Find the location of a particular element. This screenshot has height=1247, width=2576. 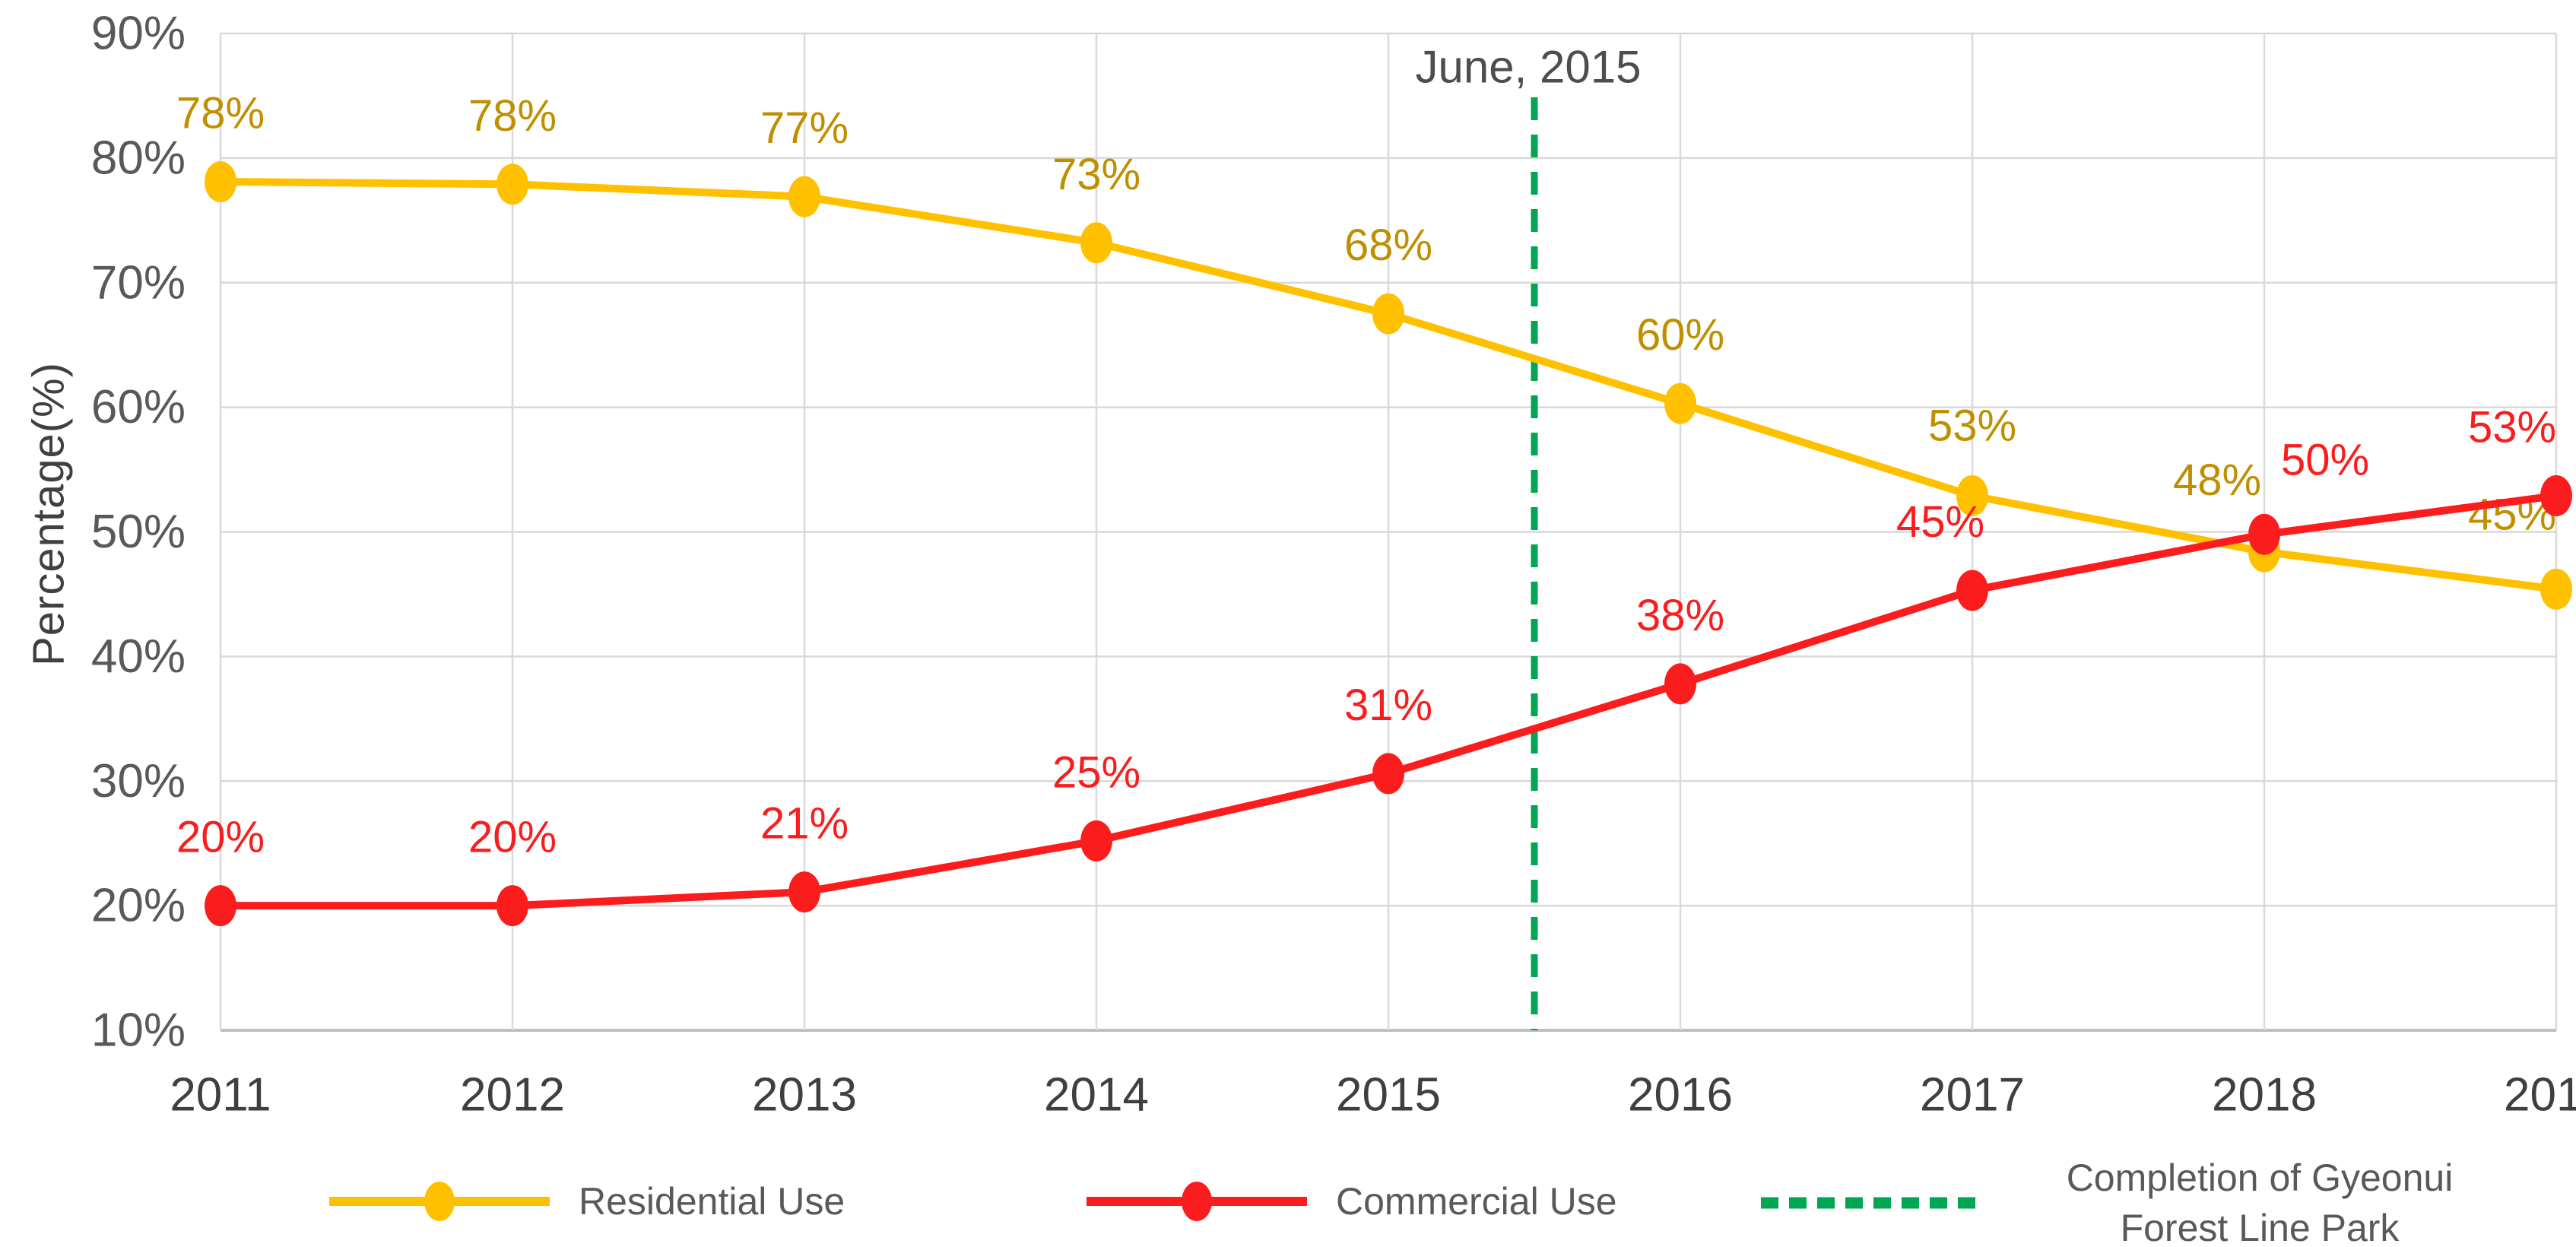

x-tick-label: 2011 is located at coordinates (220, 1096).